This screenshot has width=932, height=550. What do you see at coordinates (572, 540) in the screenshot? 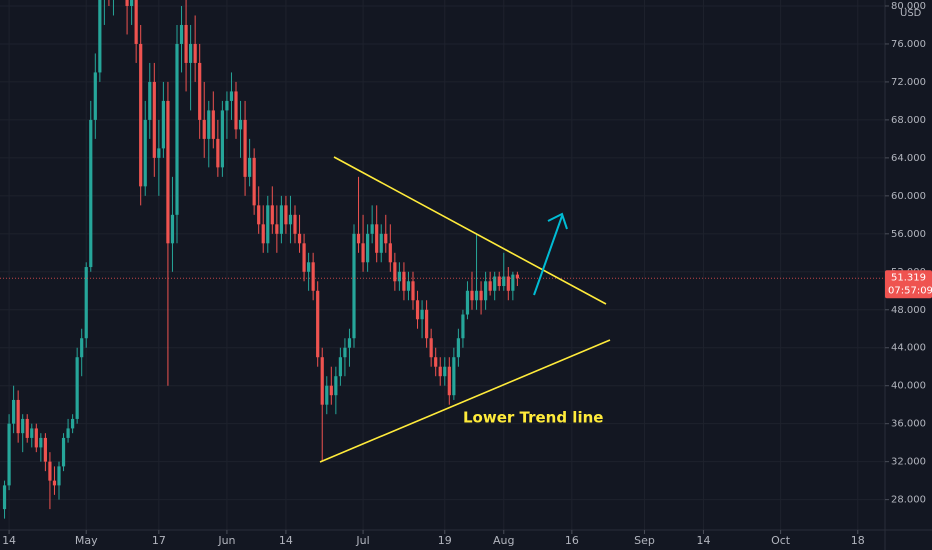
I see `x-tick-label: 16` at bounding box center [572, 540].